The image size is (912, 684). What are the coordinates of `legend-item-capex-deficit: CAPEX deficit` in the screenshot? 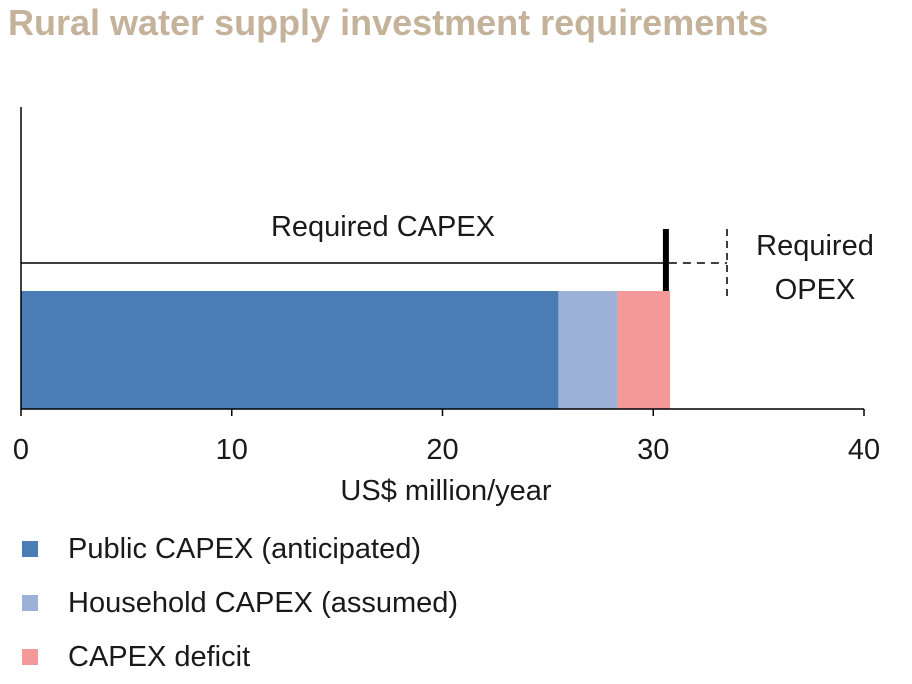 It's located at (240, 657).